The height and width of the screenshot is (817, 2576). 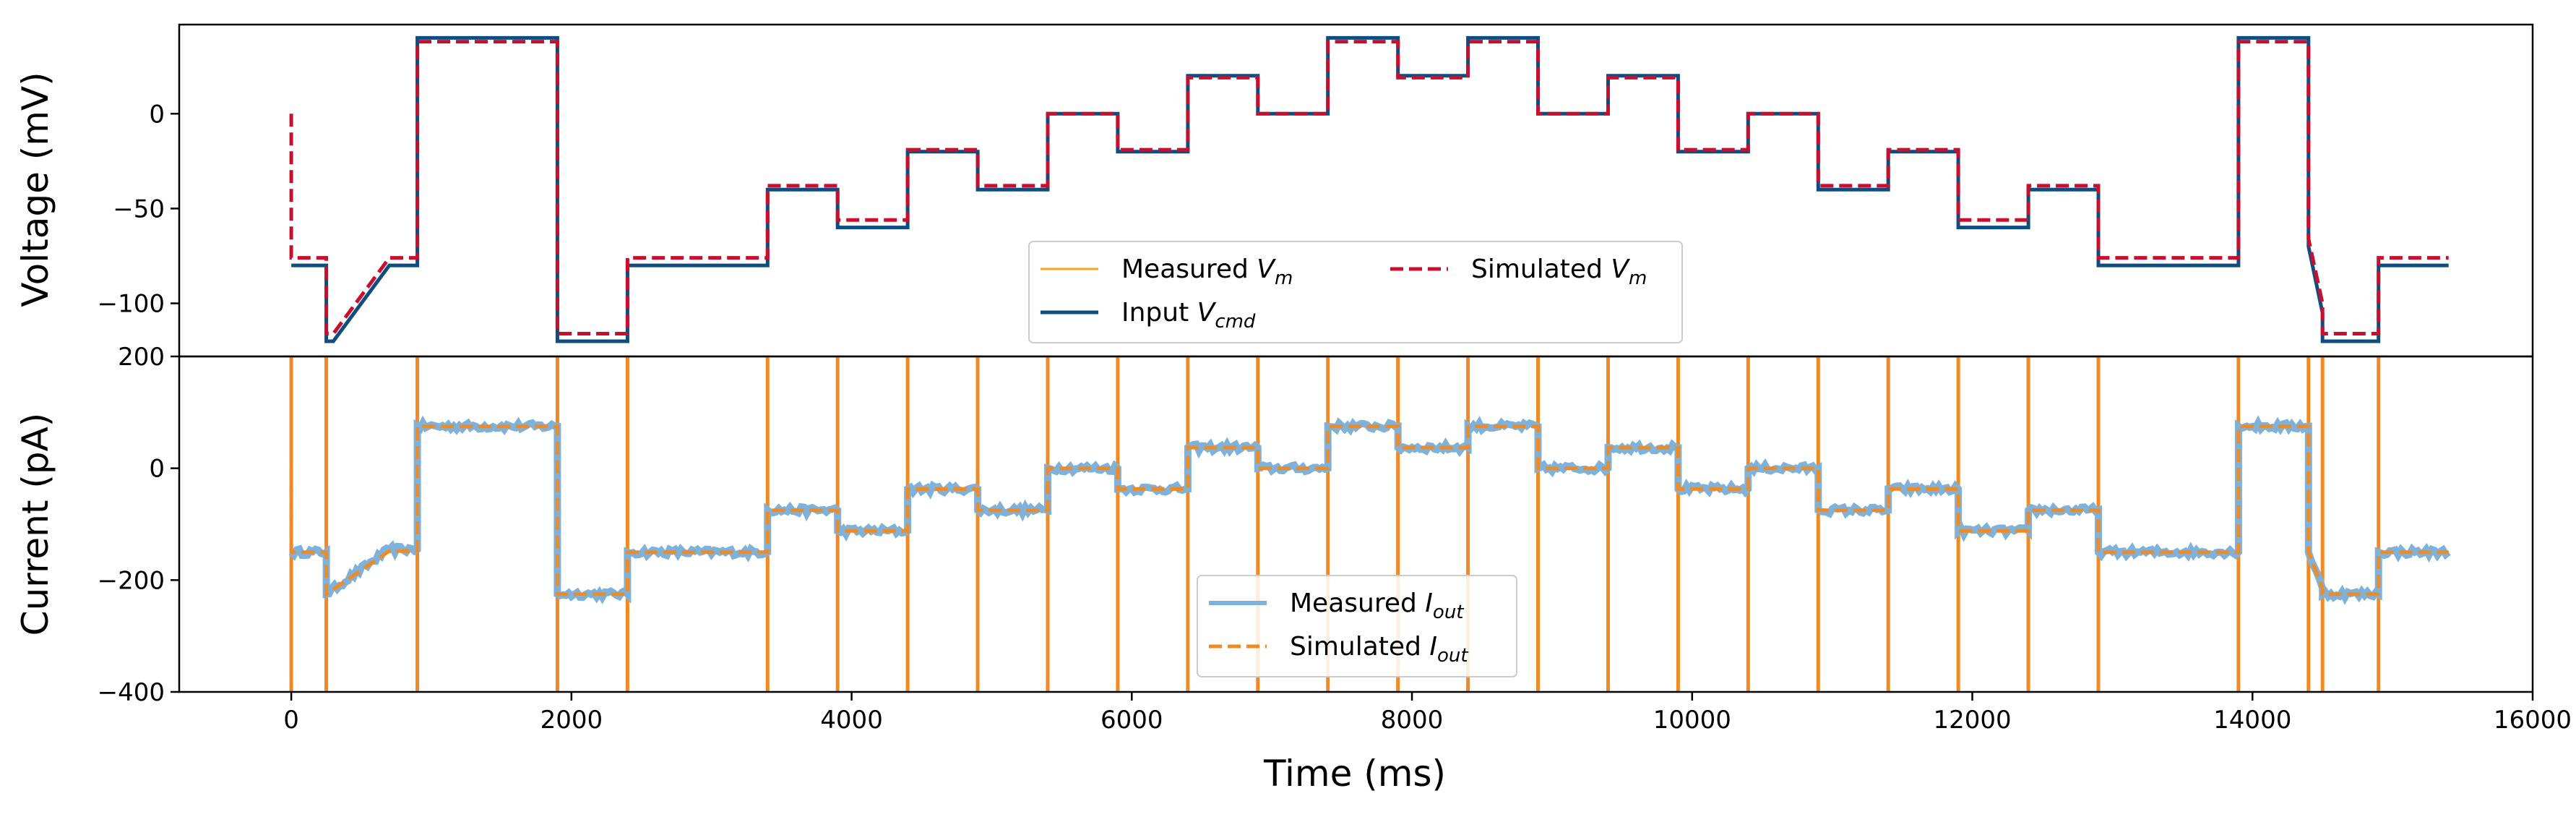 What do you see at coordinates (851, 720) in the screenshot?
I see `xtick-label-2: 4000` at bounding box center [851, 720].